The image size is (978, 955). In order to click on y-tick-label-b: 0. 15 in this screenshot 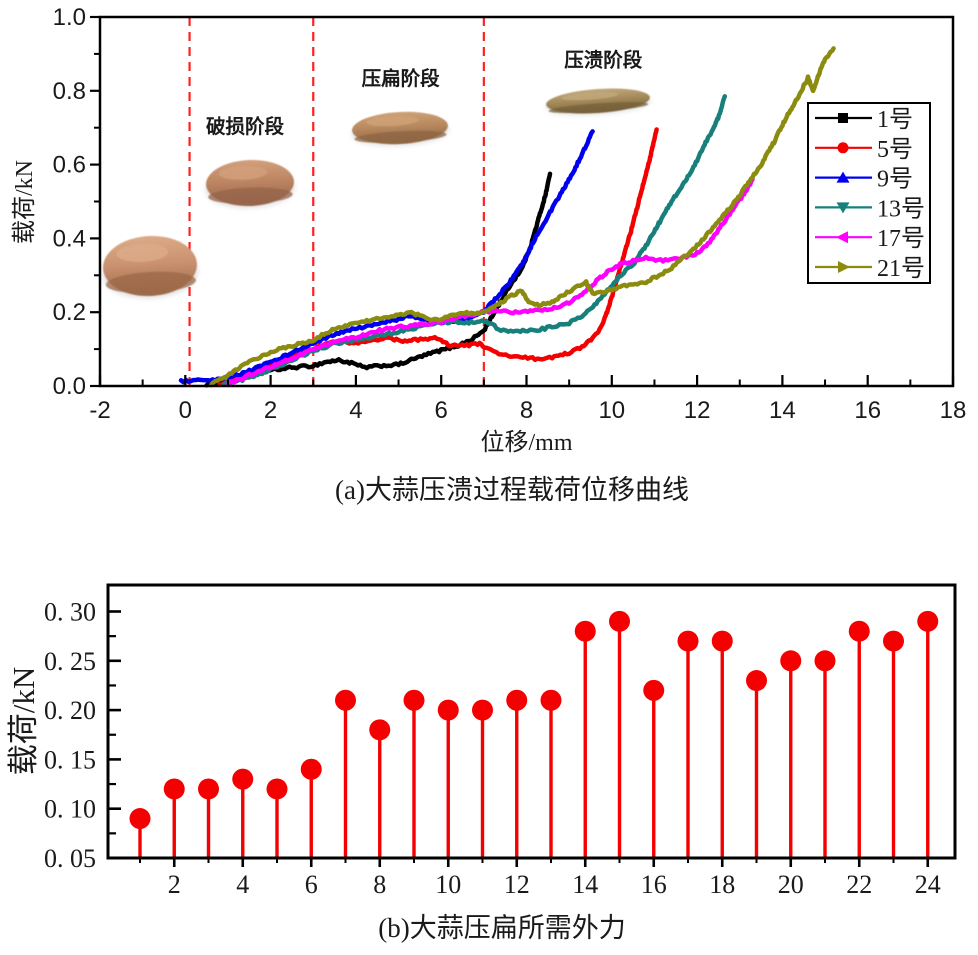, I will do `click(70, 759)`.